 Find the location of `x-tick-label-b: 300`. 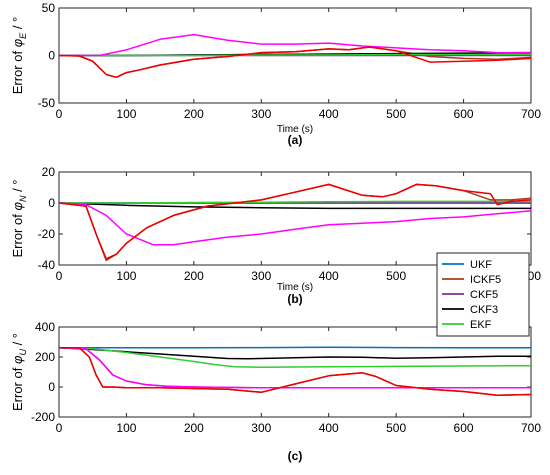

x-tick-label-b: 300 is located at coordinates (261, 276).